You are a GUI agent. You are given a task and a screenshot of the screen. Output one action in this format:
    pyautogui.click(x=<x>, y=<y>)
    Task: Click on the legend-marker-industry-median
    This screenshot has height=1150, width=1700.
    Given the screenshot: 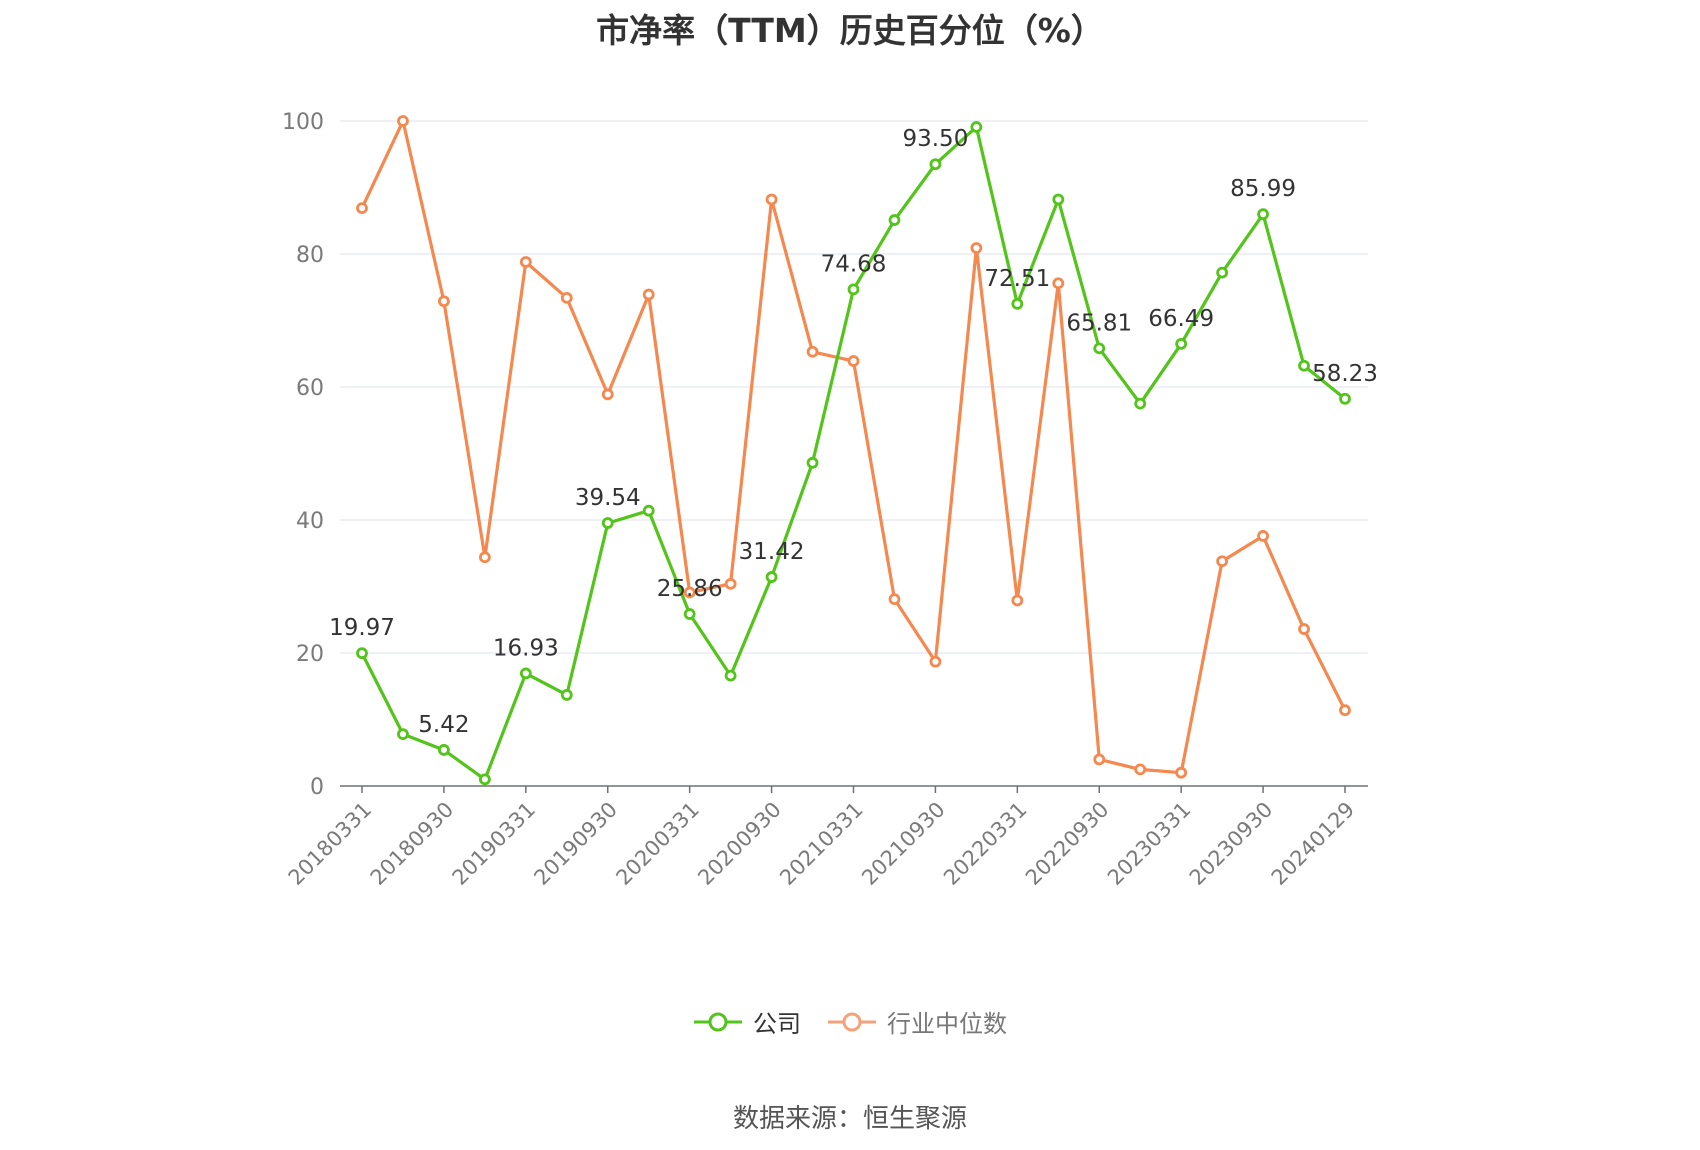 What is the action you would take?
    pyautogui.click(x=852, y=1021)
    